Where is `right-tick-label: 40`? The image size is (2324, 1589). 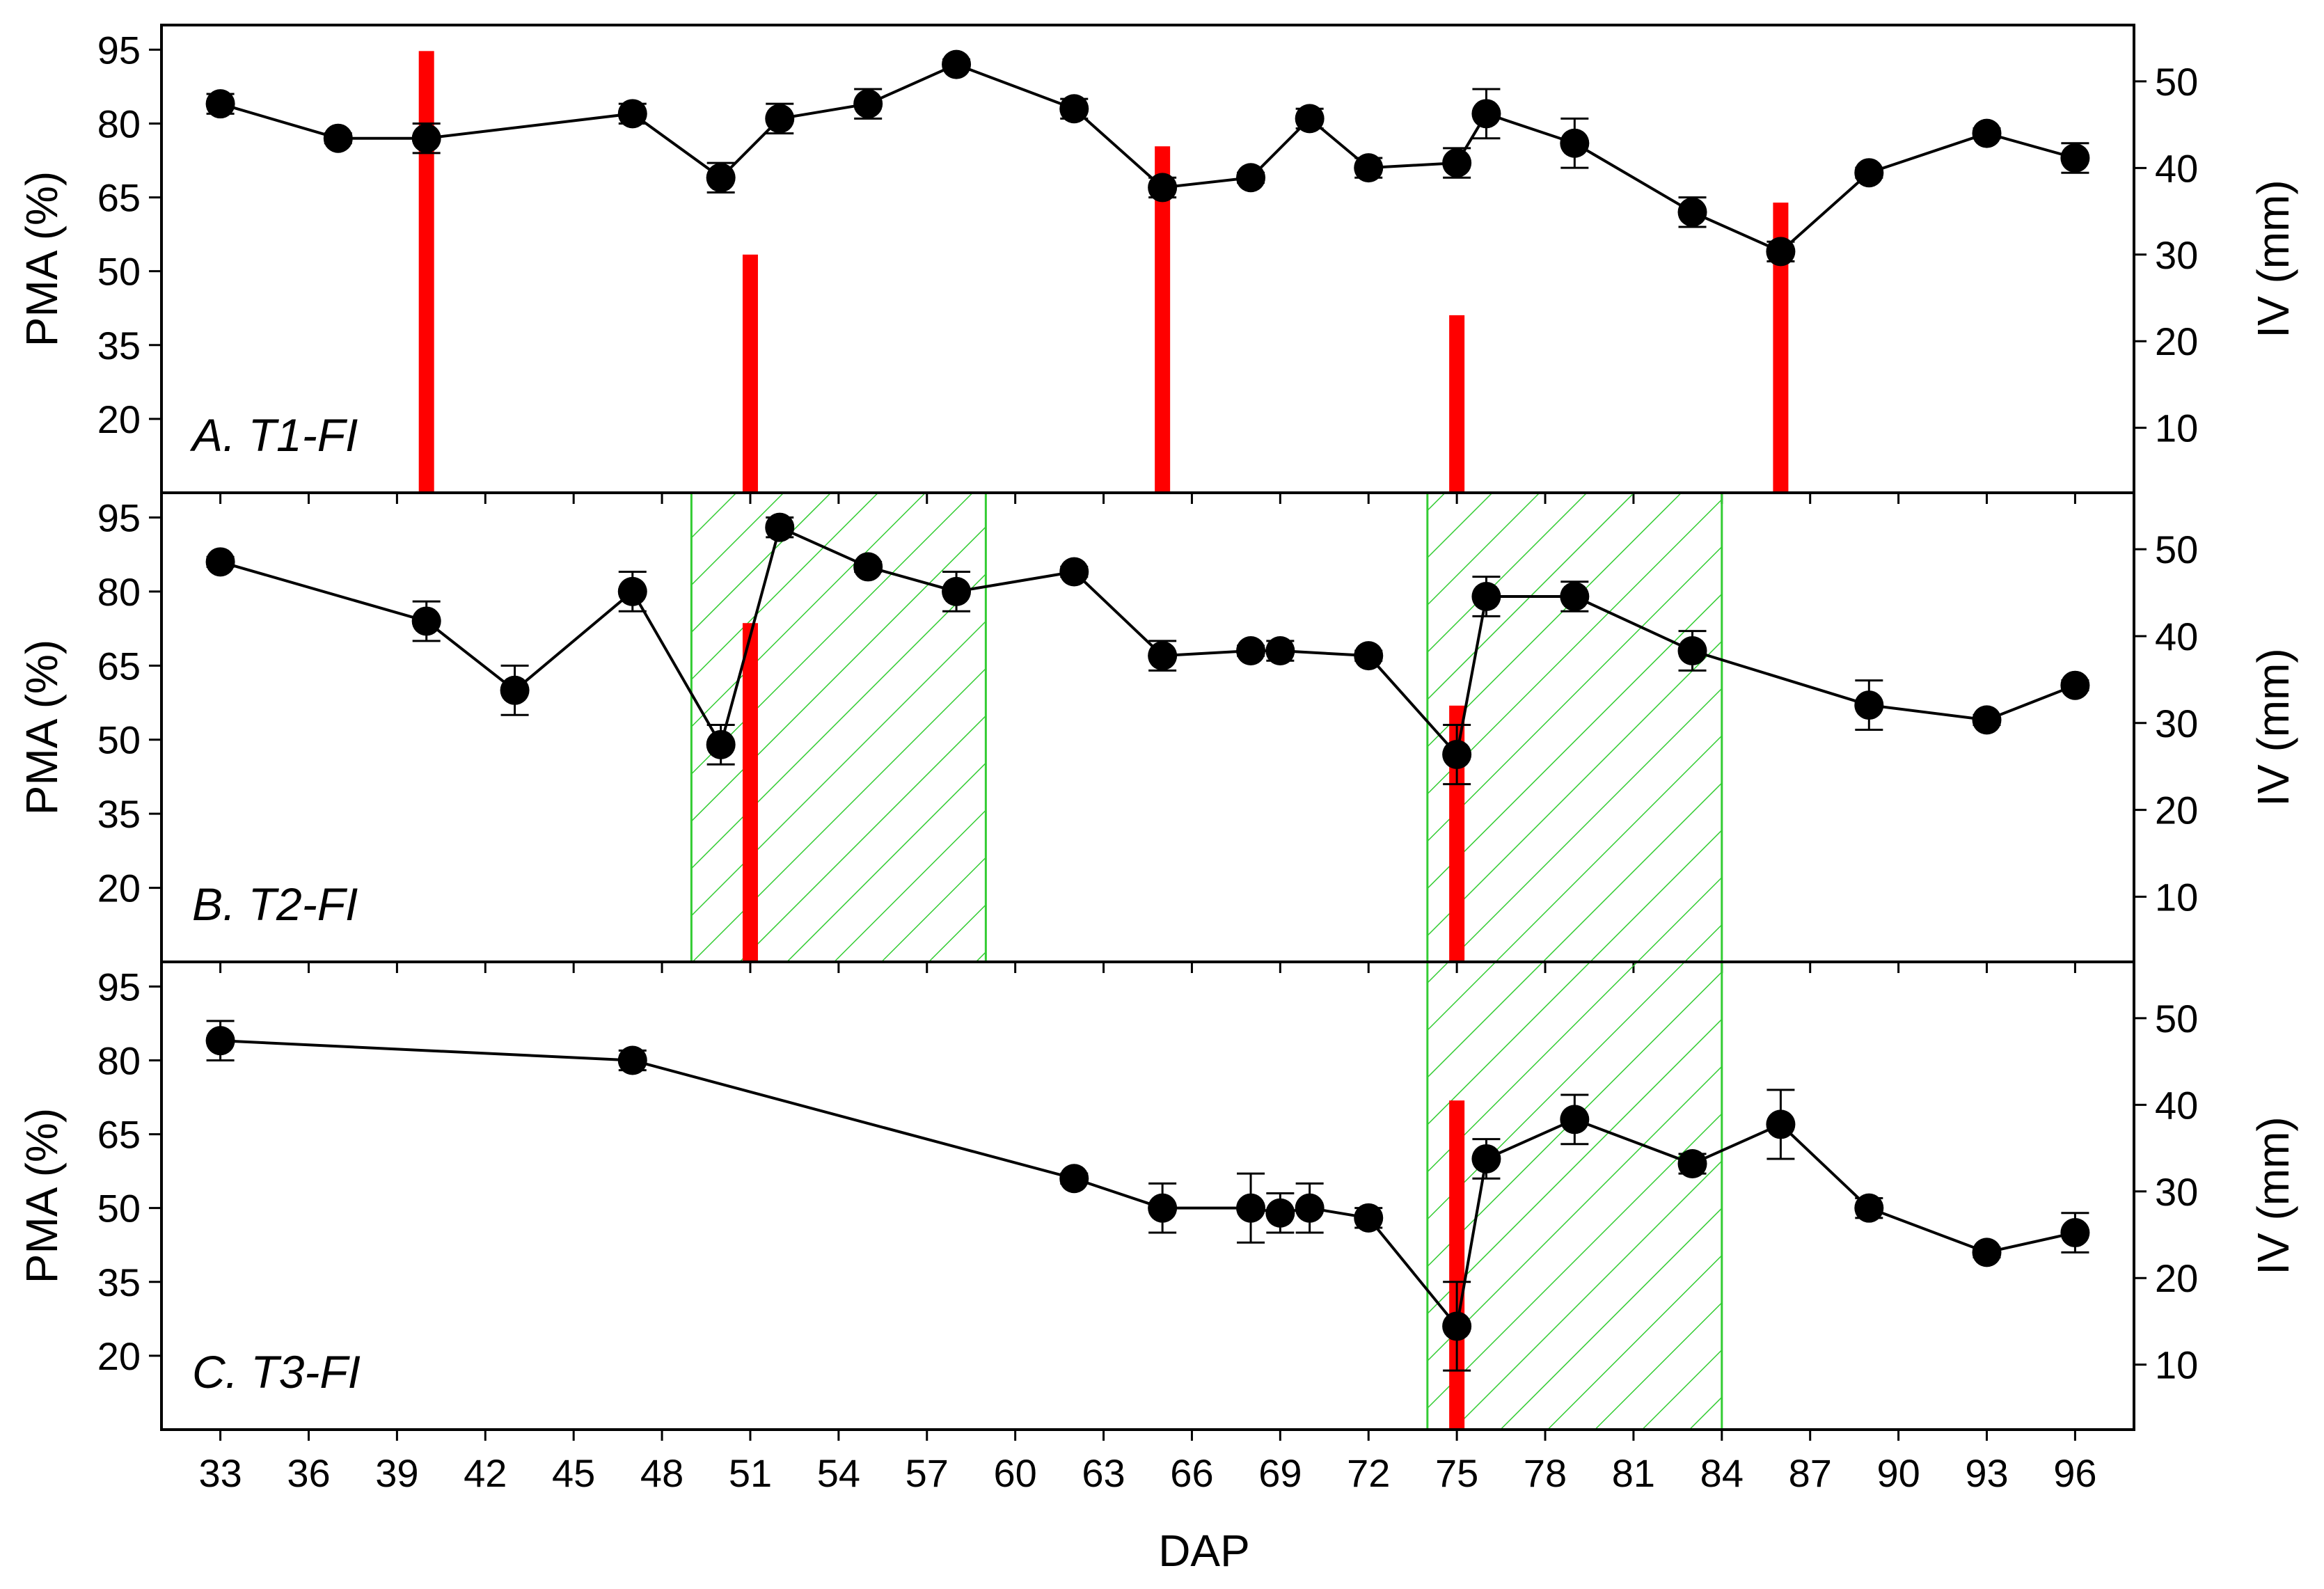
right-tick-label: 40 is located at coordinates (2176, 168).